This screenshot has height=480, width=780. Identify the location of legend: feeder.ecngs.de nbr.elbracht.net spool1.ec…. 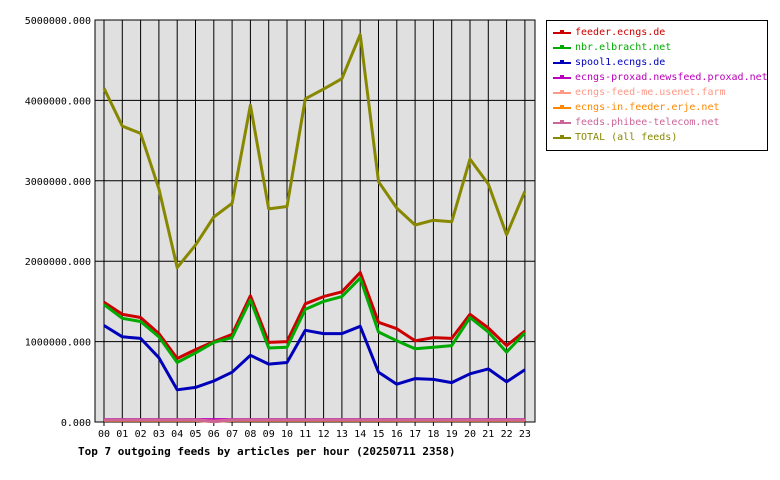
(657, 85).